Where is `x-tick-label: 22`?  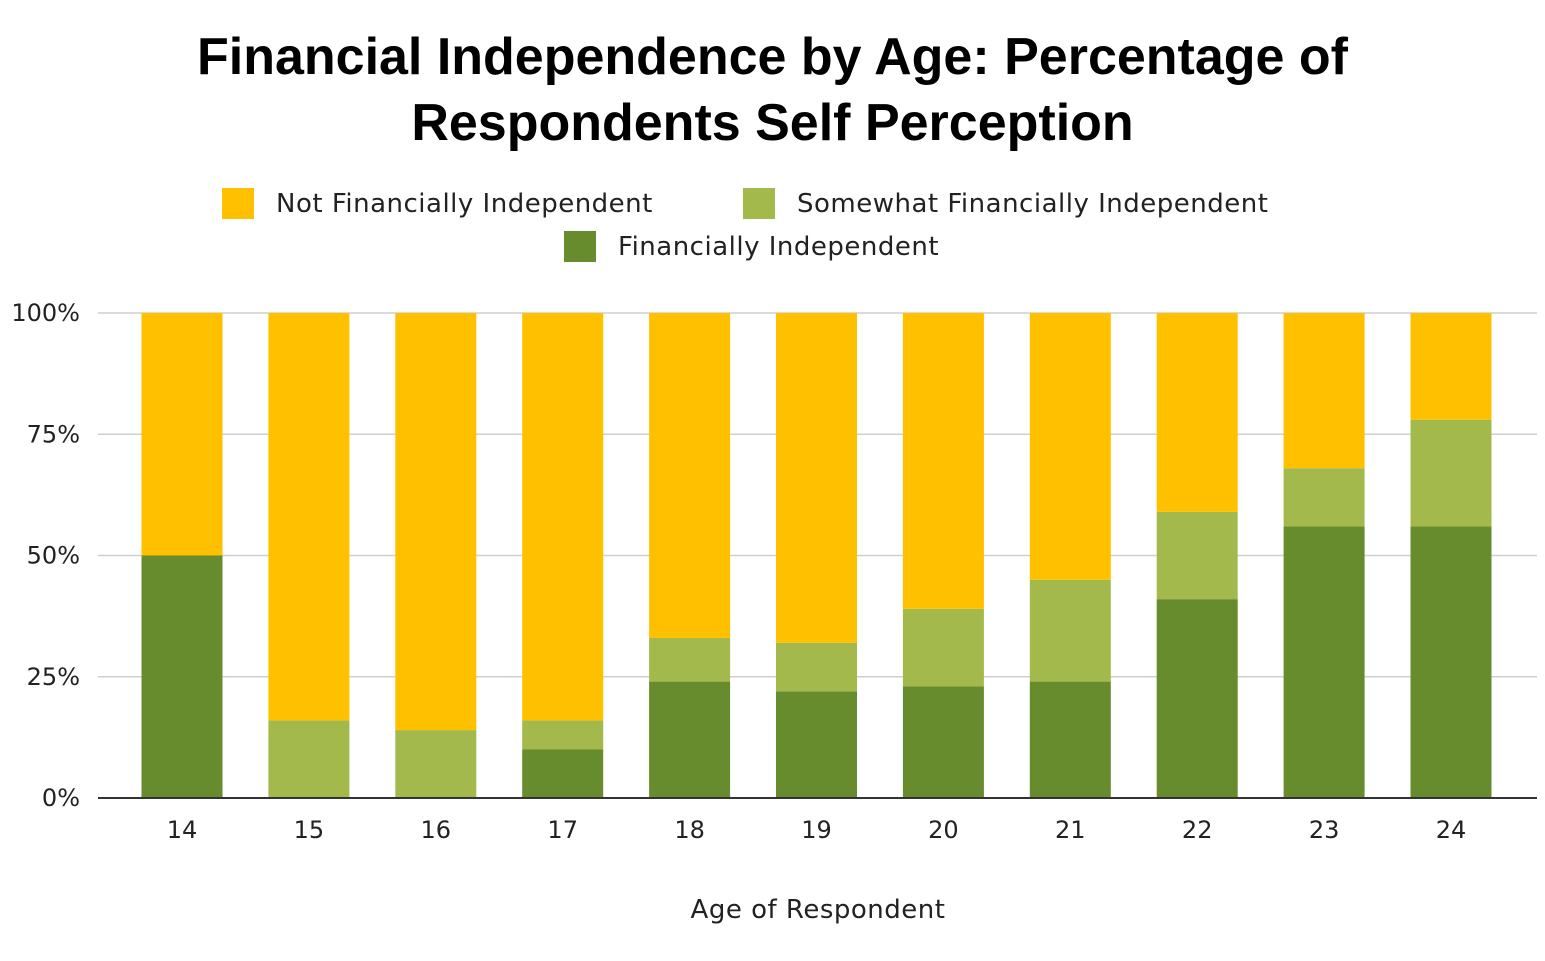 x-tick-label: 22 is located at coordinates (1197, 830).